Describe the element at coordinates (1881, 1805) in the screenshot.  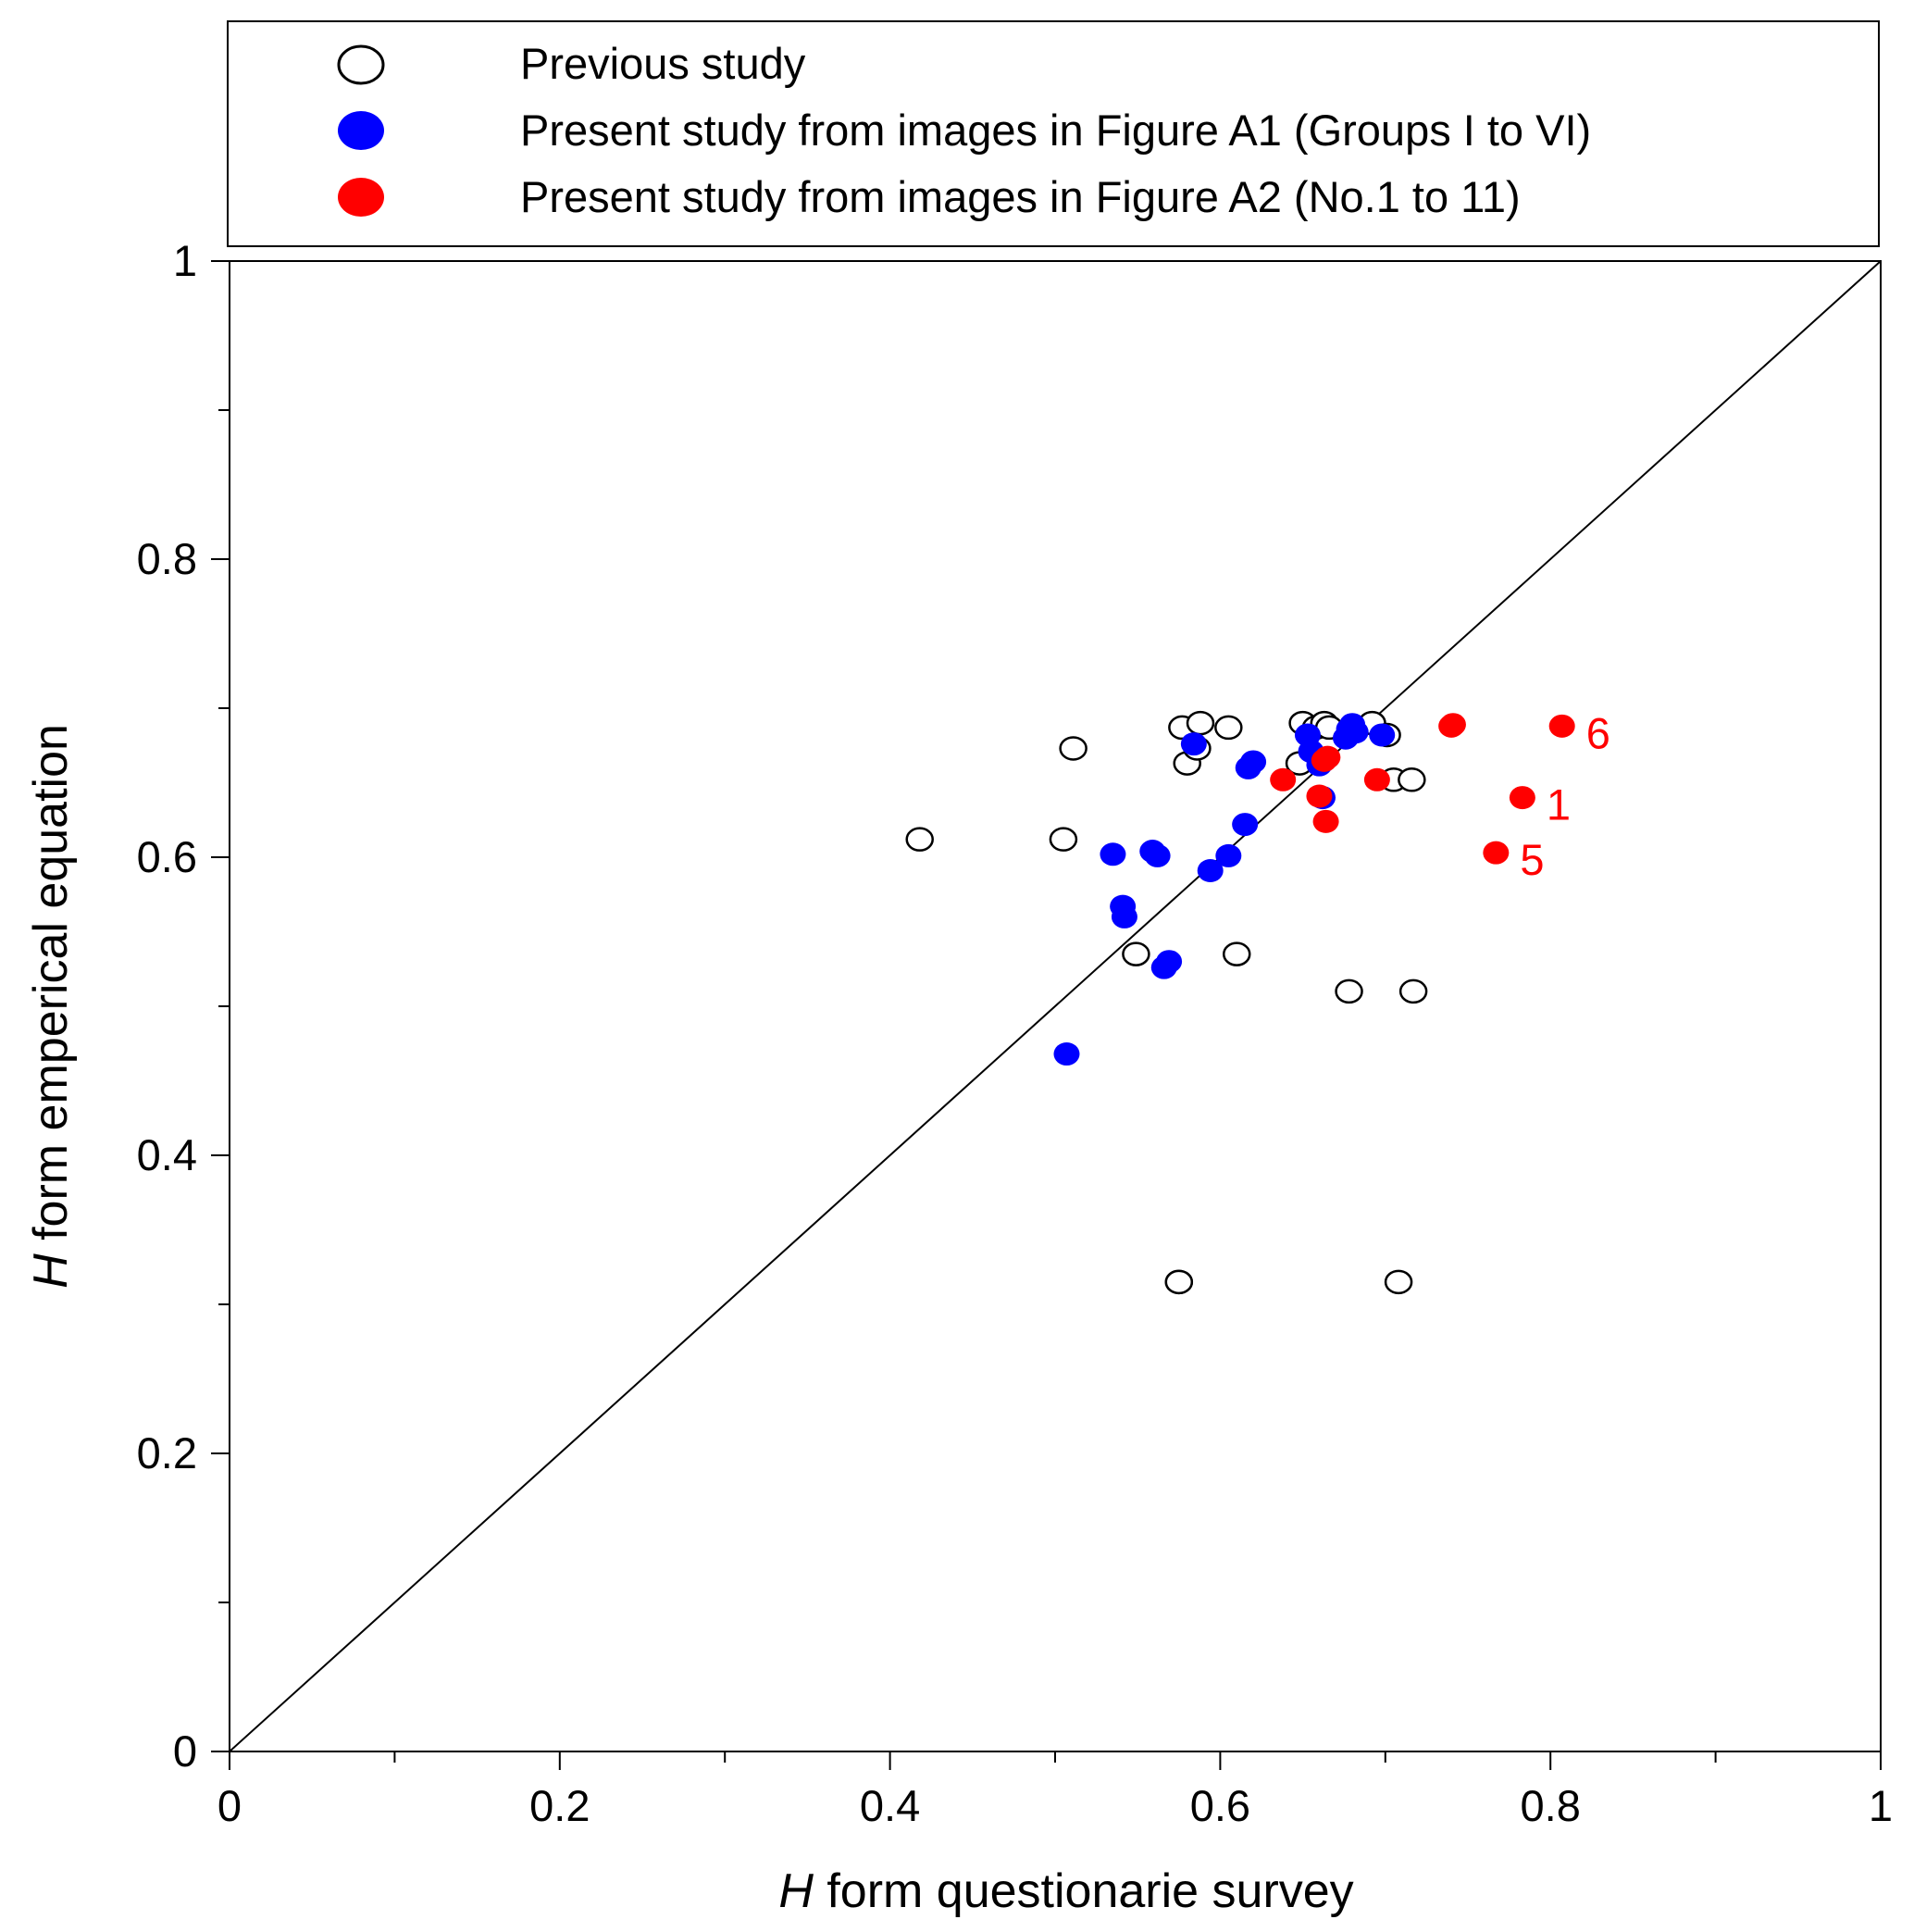
I see `x-tick-label: 1` at that location.